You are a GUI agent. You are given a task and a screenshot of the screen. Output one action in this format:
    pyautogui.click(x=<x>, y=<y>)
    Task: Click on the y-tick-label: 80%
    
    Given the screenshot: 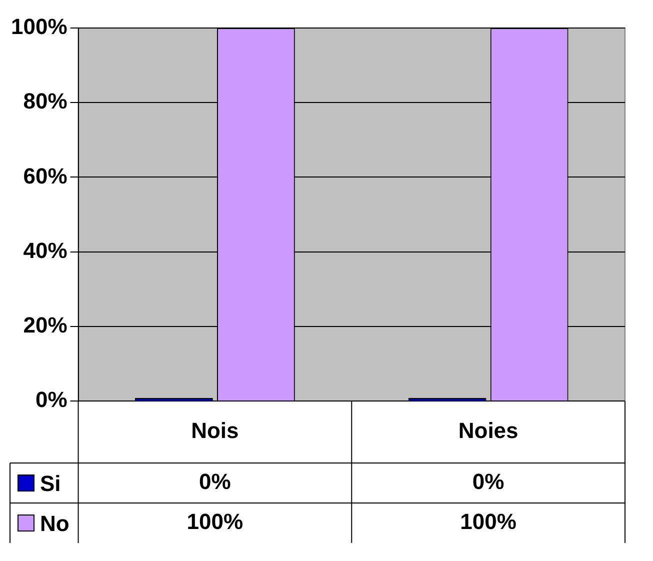 What is the action you would take?
    pyautogui.click(x=45, y=101)
    